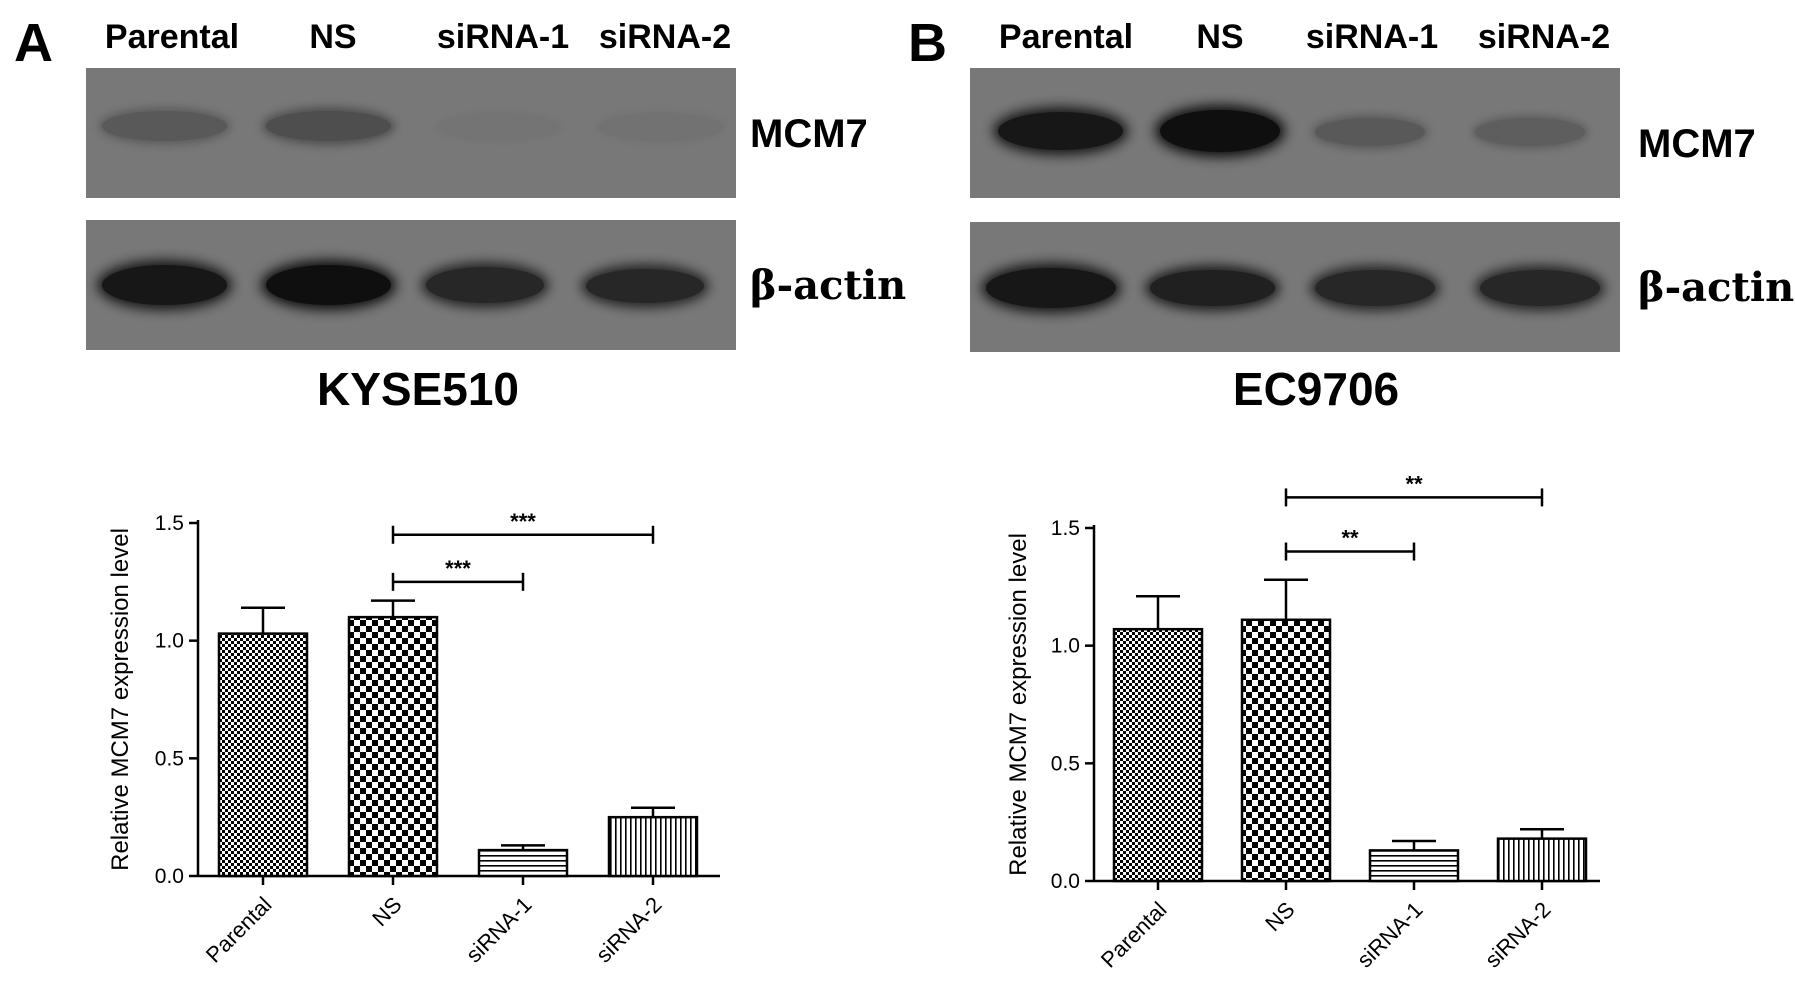 This screenshot has height=998, width=1795. What do you see at coordinates (1316, 389) in the screenshot?
I see `cell-line-label: EC9706` at bounding box center [1316, 389].